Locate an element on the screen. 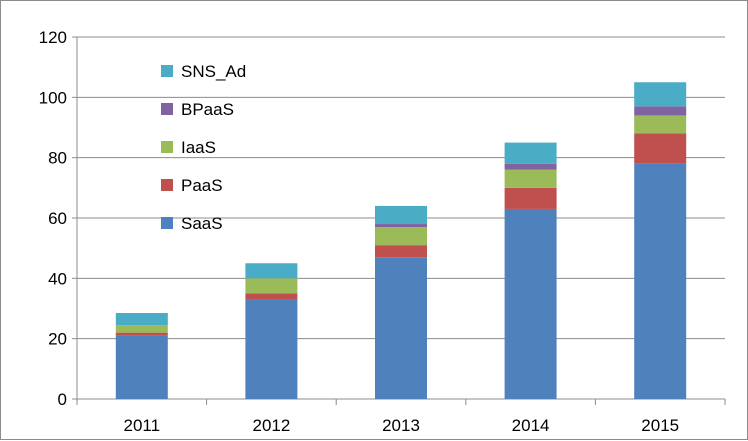 This screenshot has width=748, height=441. y-tick-label: 20 is located at coordinates (57, 339).